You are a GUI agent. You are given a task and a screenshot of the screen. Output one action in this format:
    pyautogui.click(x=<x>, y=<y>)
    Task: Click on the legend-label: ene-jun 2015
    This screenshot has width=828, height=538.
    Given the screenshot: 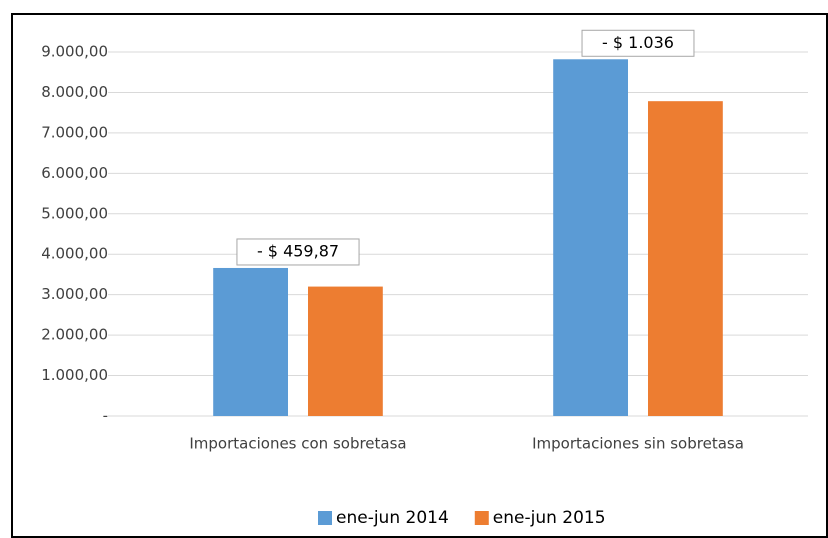 What is the action you would take?
    pyautogui.click(x=549, y=518)
    